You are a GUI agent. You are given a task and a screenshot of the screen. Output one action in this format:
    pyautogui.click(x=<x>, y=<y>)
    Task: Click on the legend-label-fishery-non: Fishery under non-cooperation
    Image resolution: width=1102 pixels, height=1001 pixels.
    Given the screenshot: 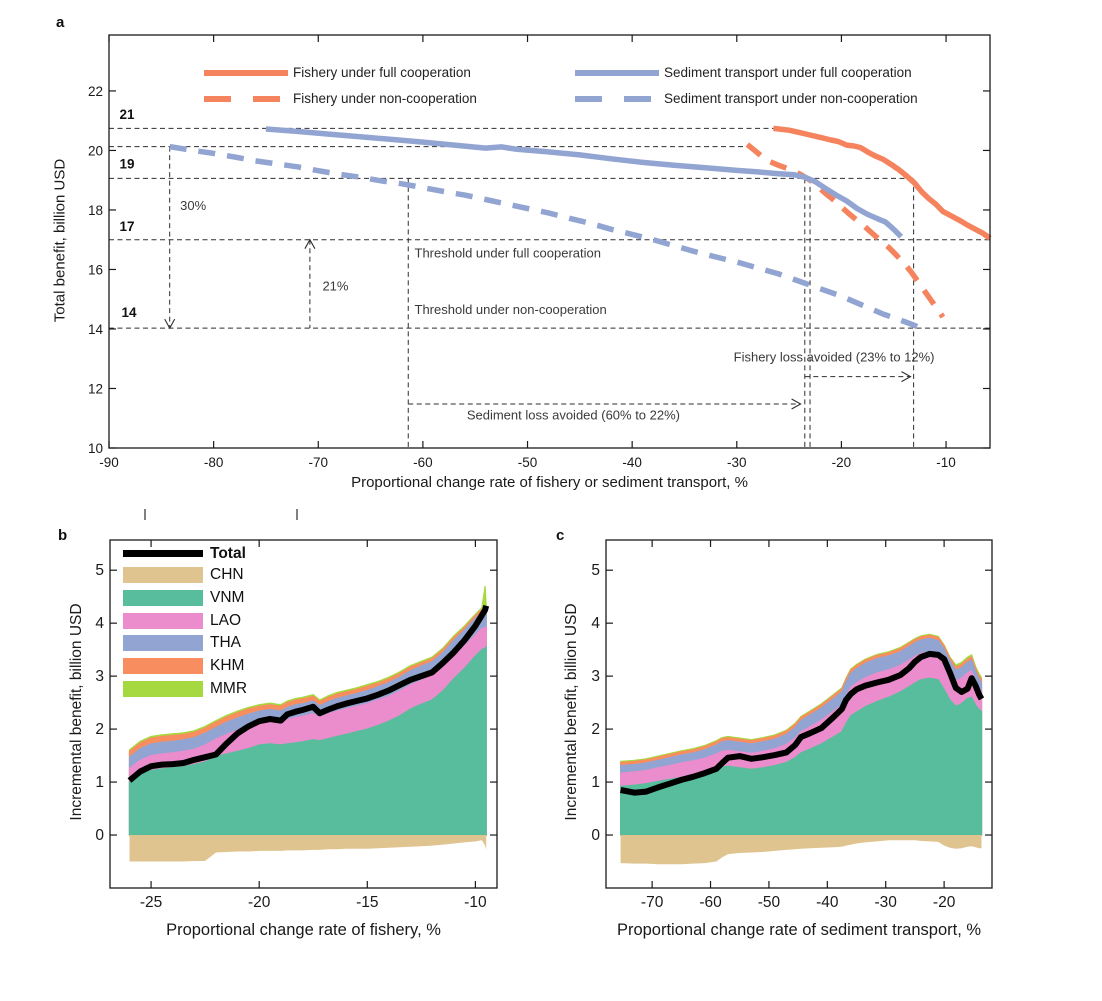 What is the action you would take?
    pyautogui.click(x=385, y=98)
    